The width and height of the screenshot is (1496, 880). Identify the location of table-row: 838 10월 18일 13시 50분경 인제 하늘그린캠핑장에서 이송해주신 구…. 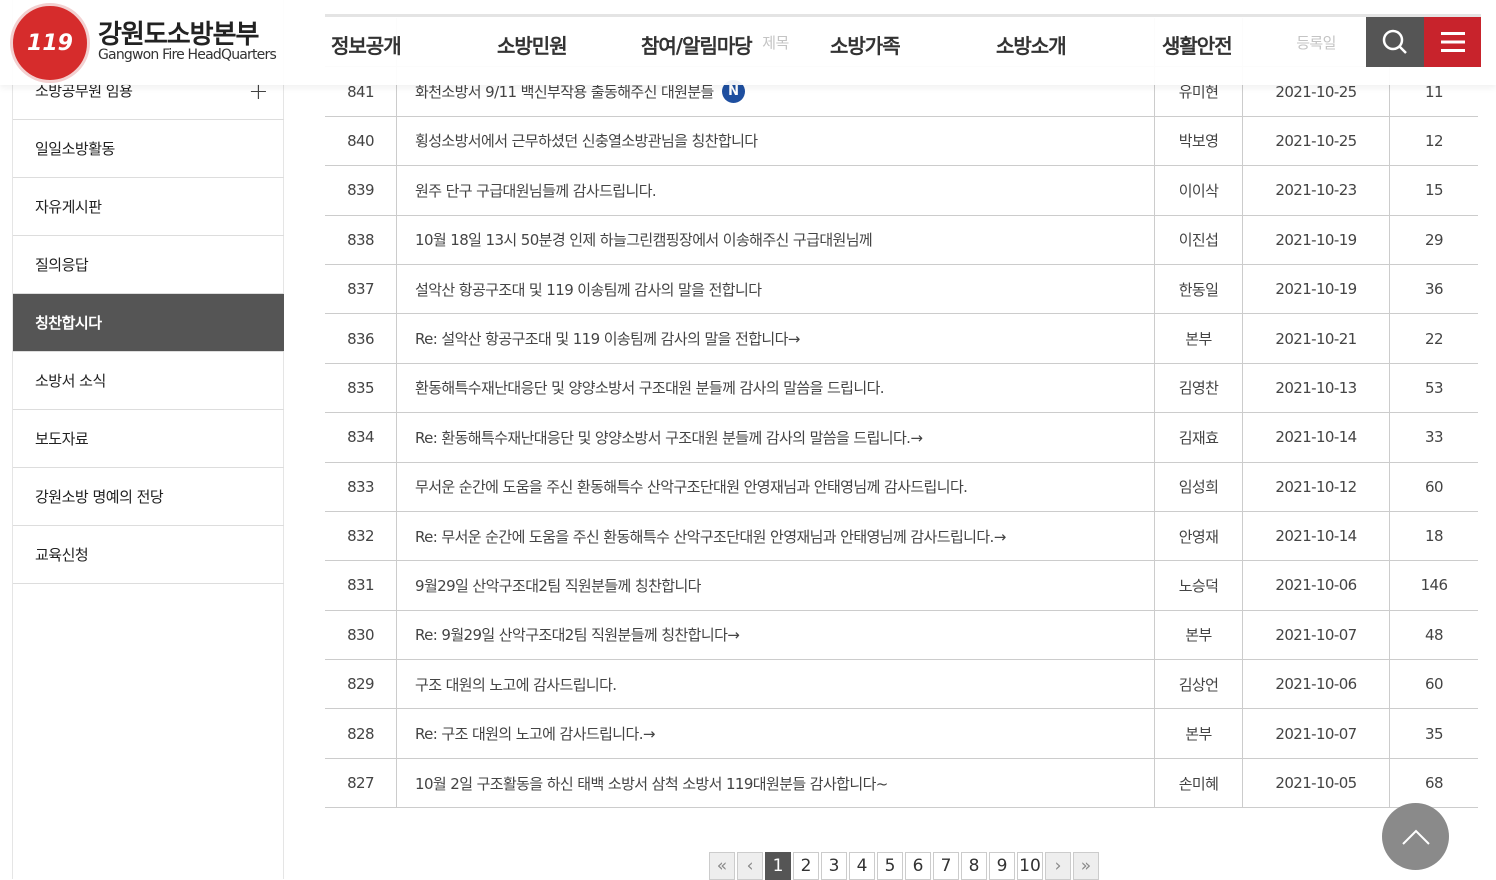
(901, 240).